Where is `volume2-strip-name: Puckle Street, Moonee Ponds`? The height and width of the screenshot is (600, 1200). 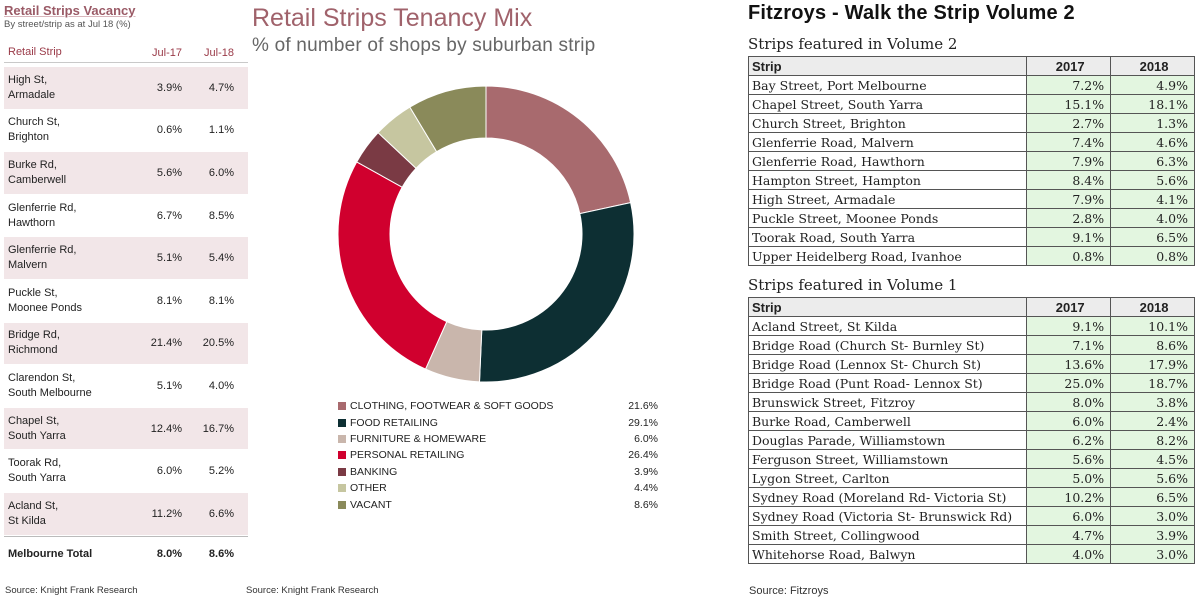 volume2-strip-name: Puckle Street, Moonee Ponds is located at coordinates (887, 218).